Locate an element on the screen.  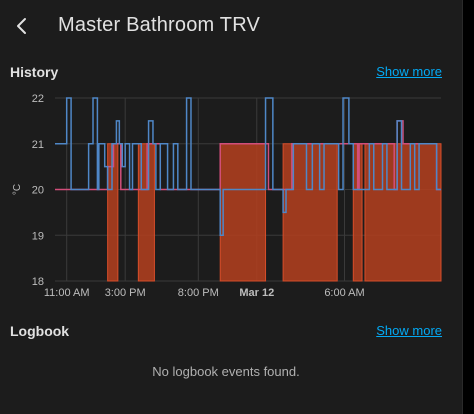
y-tick-label: 19 is located at coordinates (38, 236).